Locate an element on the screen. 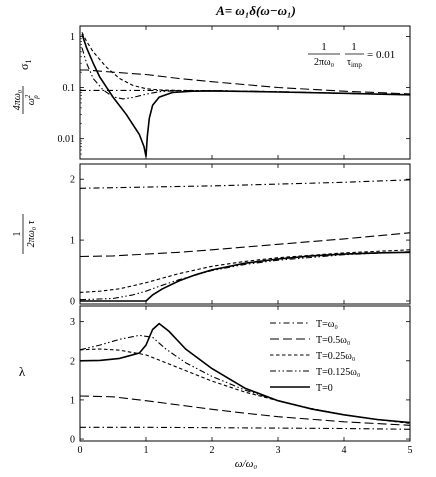 The width and height of the screenshot is (436, 477). chart-legend: T=ω₀ T=0.5ω₀ T=0.25ω₀ T=0.125ω₀ T=0 is located at coordinates (315, 356).